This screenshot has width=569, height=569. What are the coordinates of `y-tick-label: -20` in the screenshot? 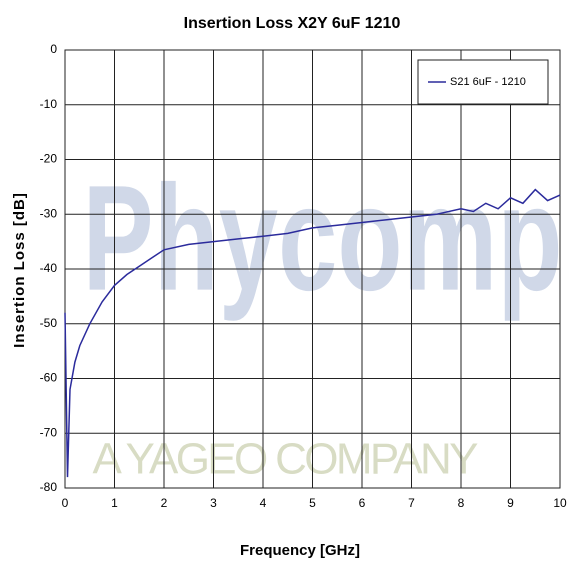 It's located at (49, 159).